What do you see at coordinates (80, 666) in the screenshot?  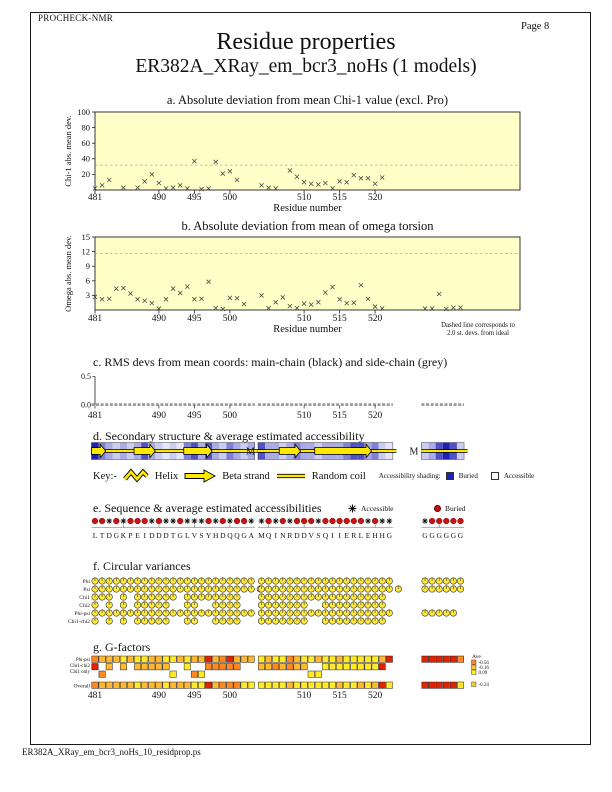 I see `svg-text: Chi1-chi2` at bounding box center [80, 666].